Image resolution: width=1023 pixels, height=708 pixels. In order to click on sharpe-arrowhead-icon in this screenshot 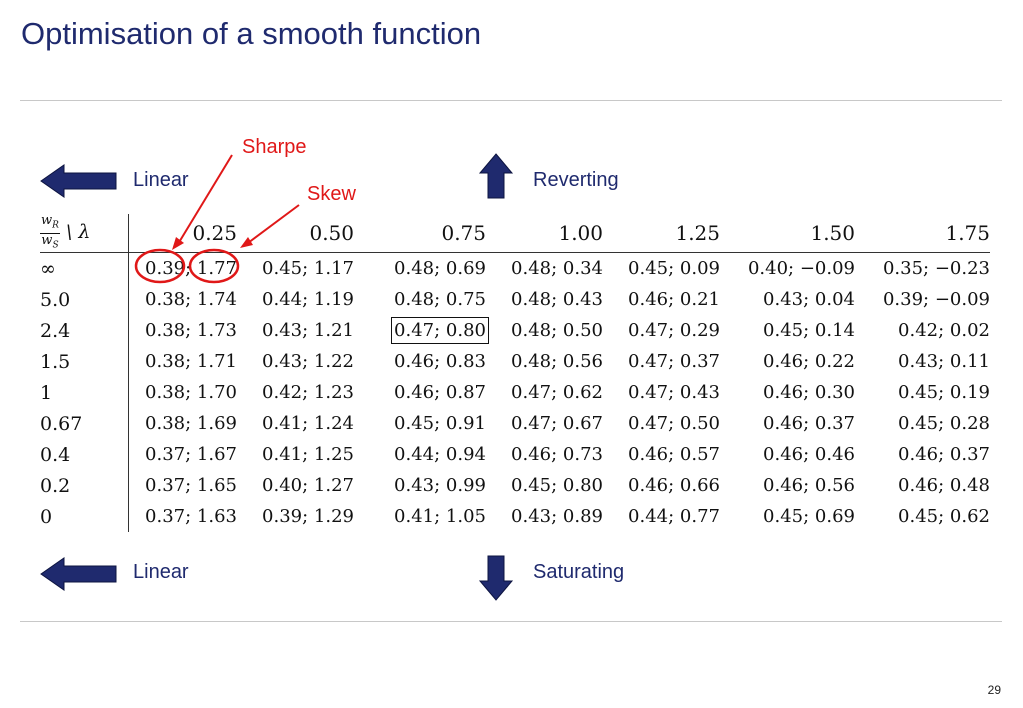, I will do `click(178, 243)`.